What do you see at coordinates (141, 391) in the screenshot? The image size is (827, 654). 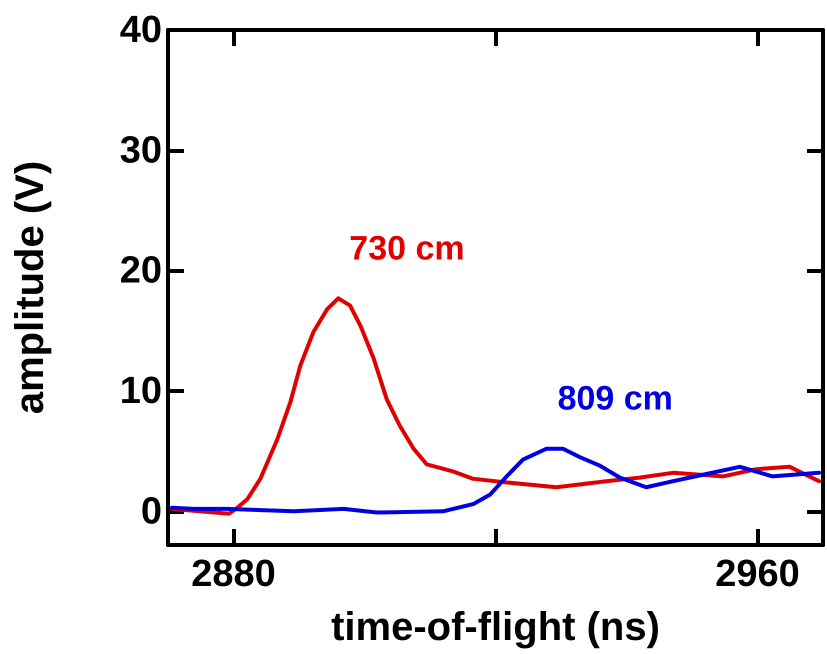 I see `y-tick-label: 10` at bounding box center [141, 391].